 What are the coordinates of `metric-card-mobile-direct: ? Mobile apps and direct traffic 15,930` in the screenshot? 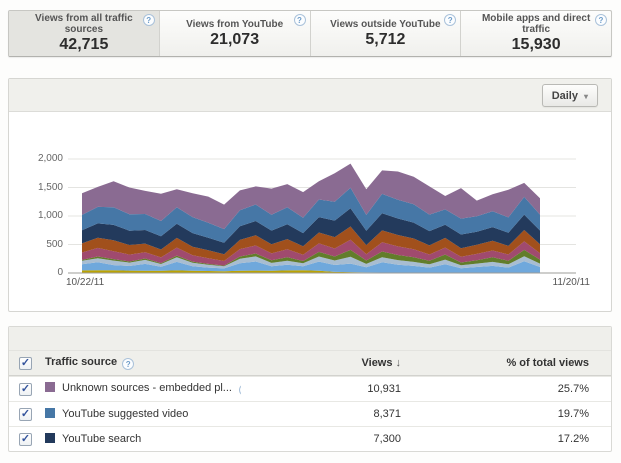 It's located at (535, 33).